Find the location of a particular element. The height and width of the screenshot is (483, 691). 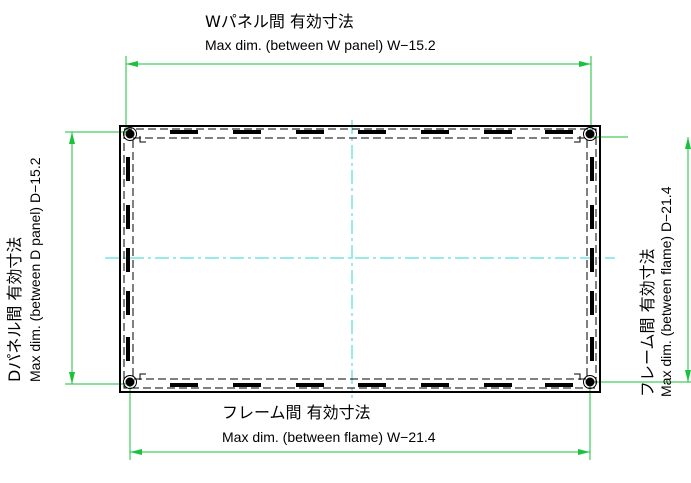

d-frame-label-en: Max dim. (between flame) D−21.4 is located at coordinates (666, 291).